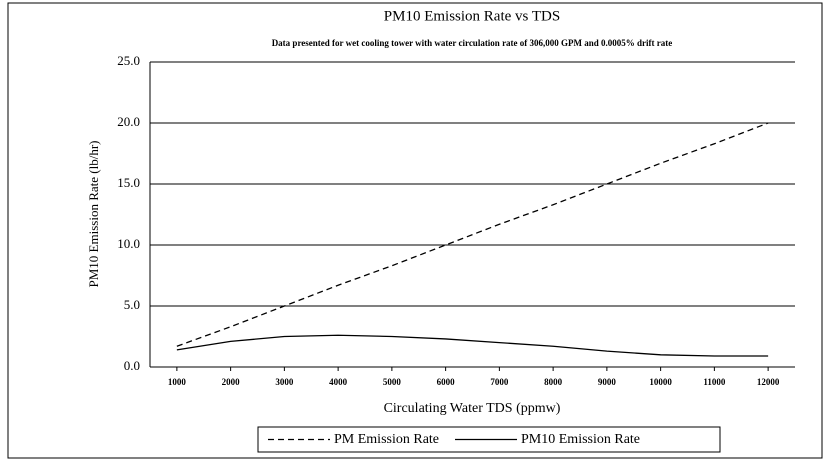 This screenshot has height=463, width=828. Describe the element at coordinates (93, 214) in the screenshot. I see `y-axis-label: PM10 Emission Rate (lb/hr)` at that location.